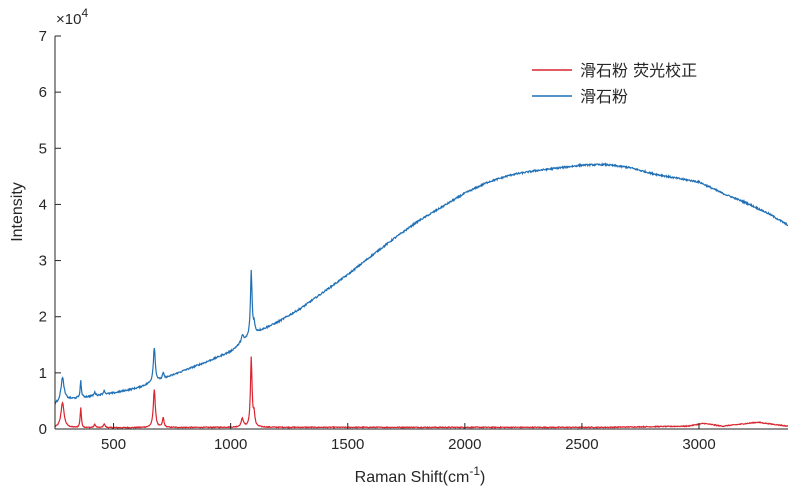  I want to click on x-axis-label: Raman Shift(cm-1), so click(420, 475).